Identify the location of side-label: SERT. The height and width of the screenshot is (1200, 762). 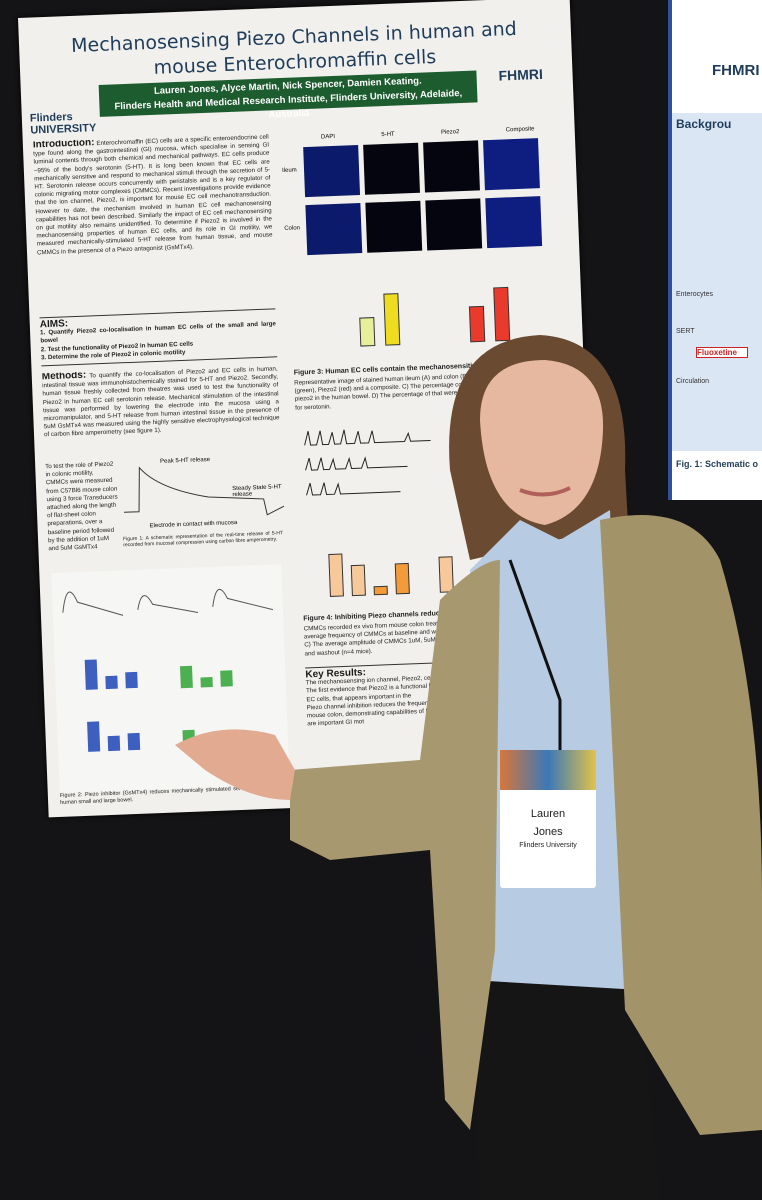
(685, 331).